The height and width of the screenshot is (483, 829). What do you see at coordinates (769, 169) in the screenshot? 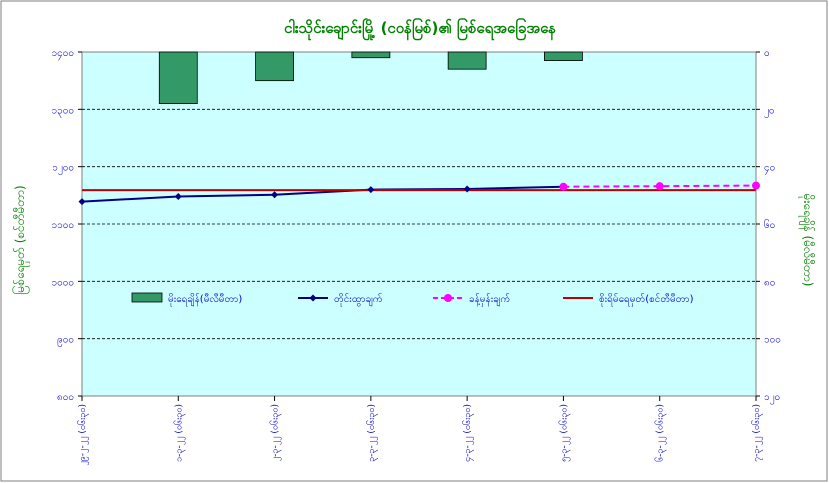
I see `right-tick-label: ၄၀` at bounding box center [769, 169].